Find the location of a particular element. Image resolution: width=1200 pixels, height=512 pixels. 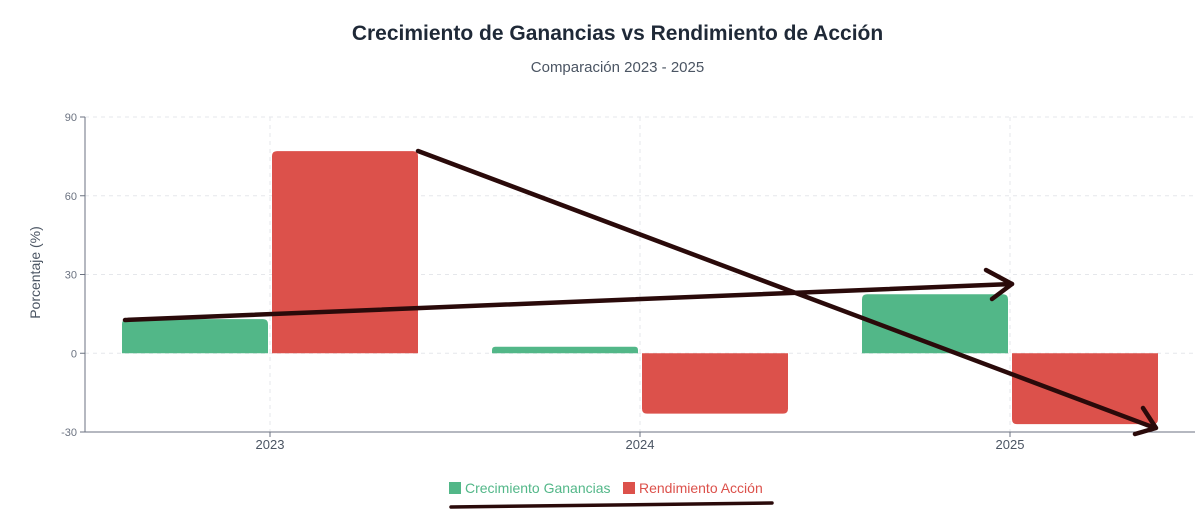

x-tick-label: 2023 is located at coordinates (270, 444).